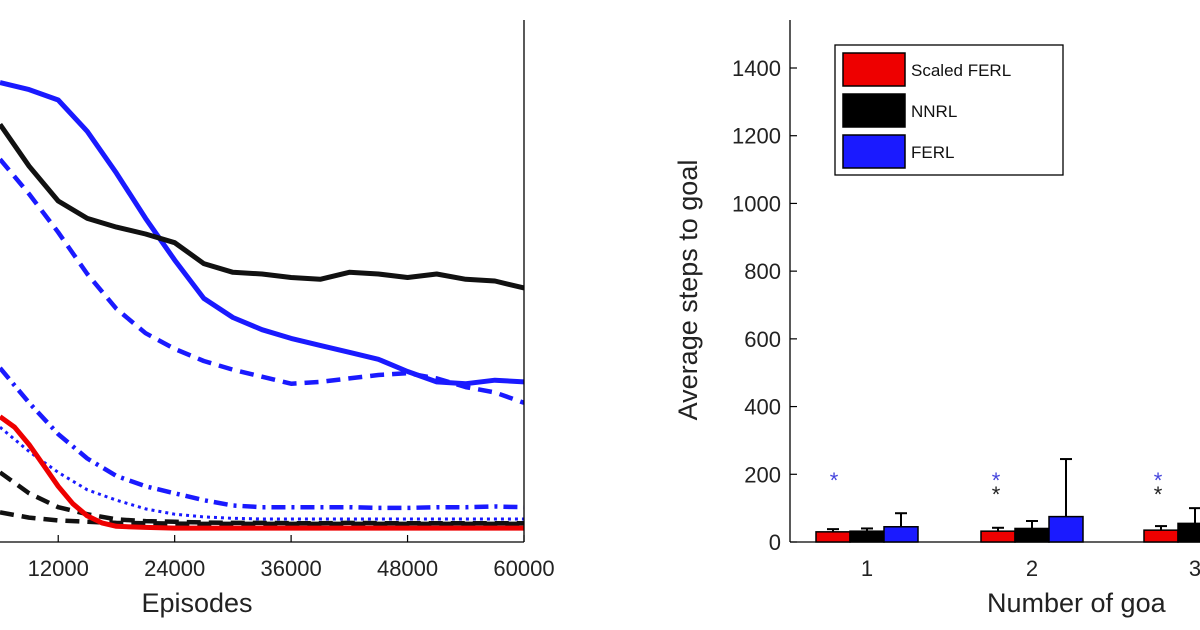 This screenshot has height=630, width=1200. I want to click on right-x-ticks: 1 2 3, so click(1030, 558).